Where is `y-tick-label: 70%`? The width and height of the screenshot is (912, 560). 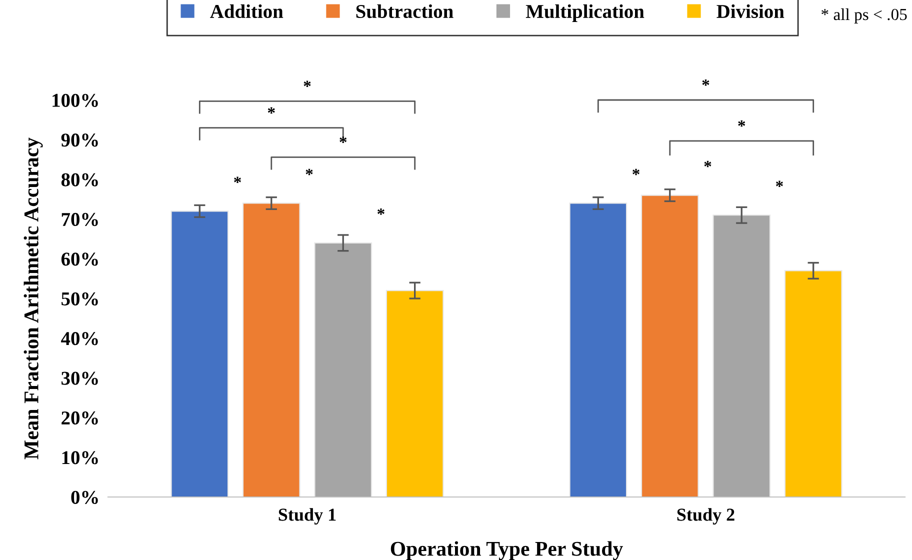 y-tick-label: 70% is located at coordinates (80, 219).